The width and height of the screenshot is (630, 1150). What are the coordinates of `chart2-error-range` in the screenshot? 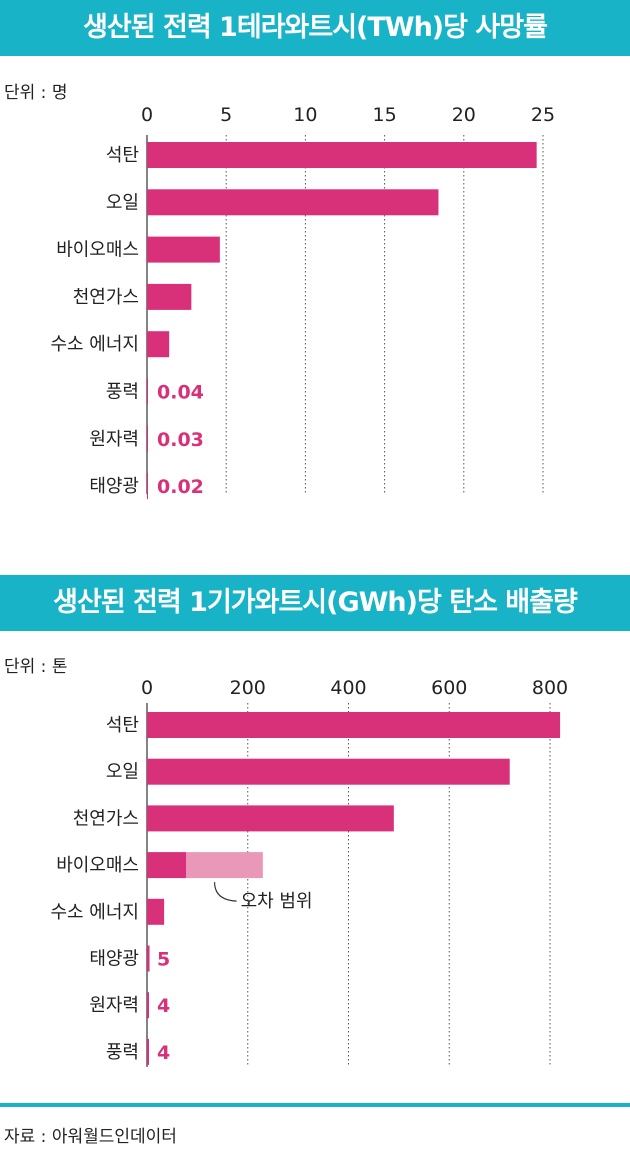 It's located at (224, 865).